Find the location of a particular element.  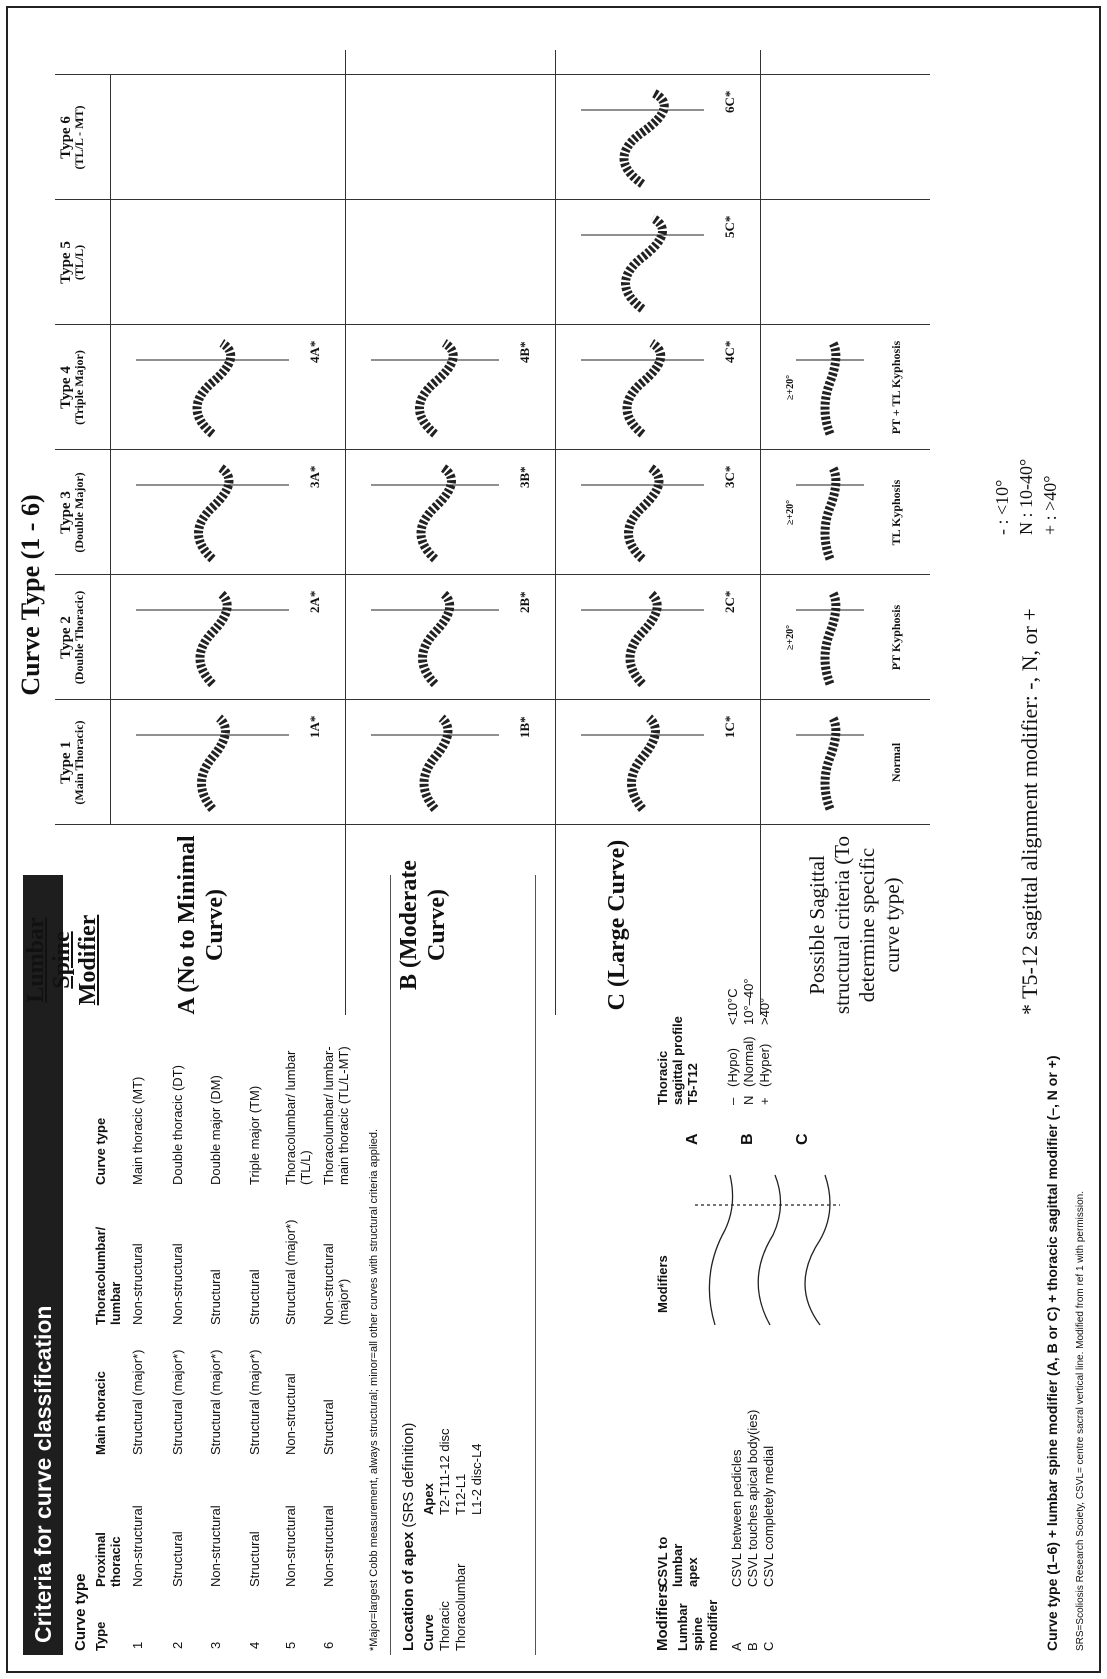

curve-tag: 3A* is located at coordinates (314, 476).